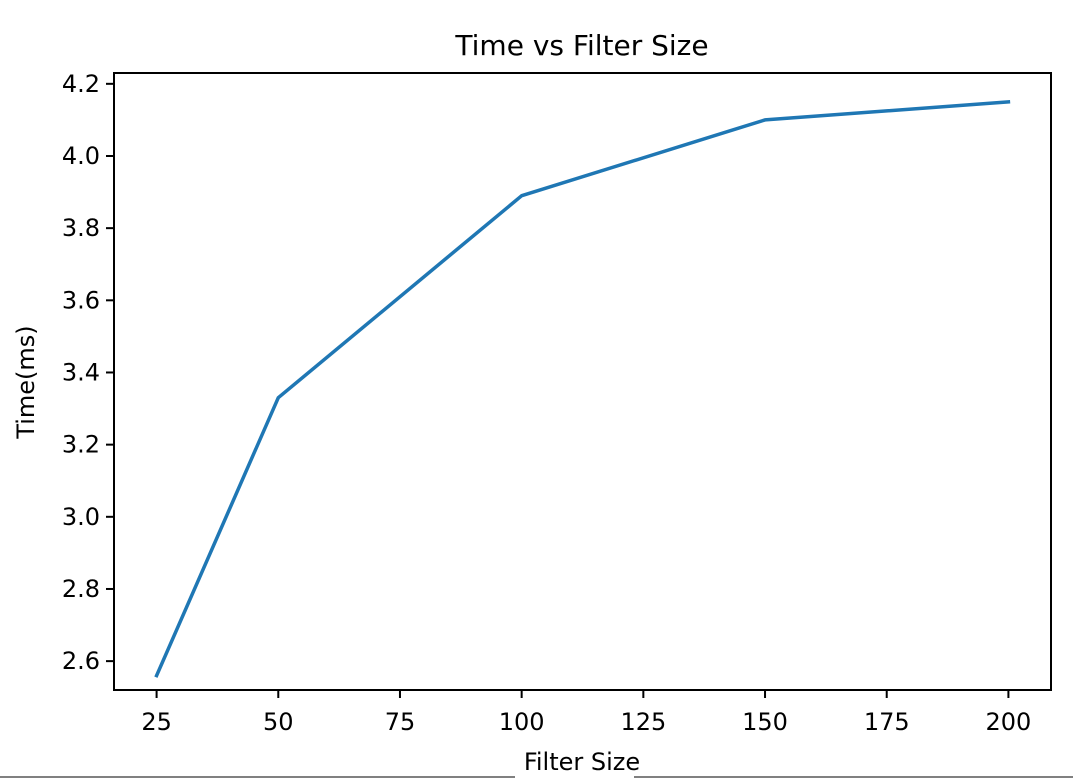 The width and height of the screenshot is (1073, 780). What do you see at coordinates (582, 762) in the screenshot?
I see `x-axis-label: Filter Size` at bounding box center [582, 762].